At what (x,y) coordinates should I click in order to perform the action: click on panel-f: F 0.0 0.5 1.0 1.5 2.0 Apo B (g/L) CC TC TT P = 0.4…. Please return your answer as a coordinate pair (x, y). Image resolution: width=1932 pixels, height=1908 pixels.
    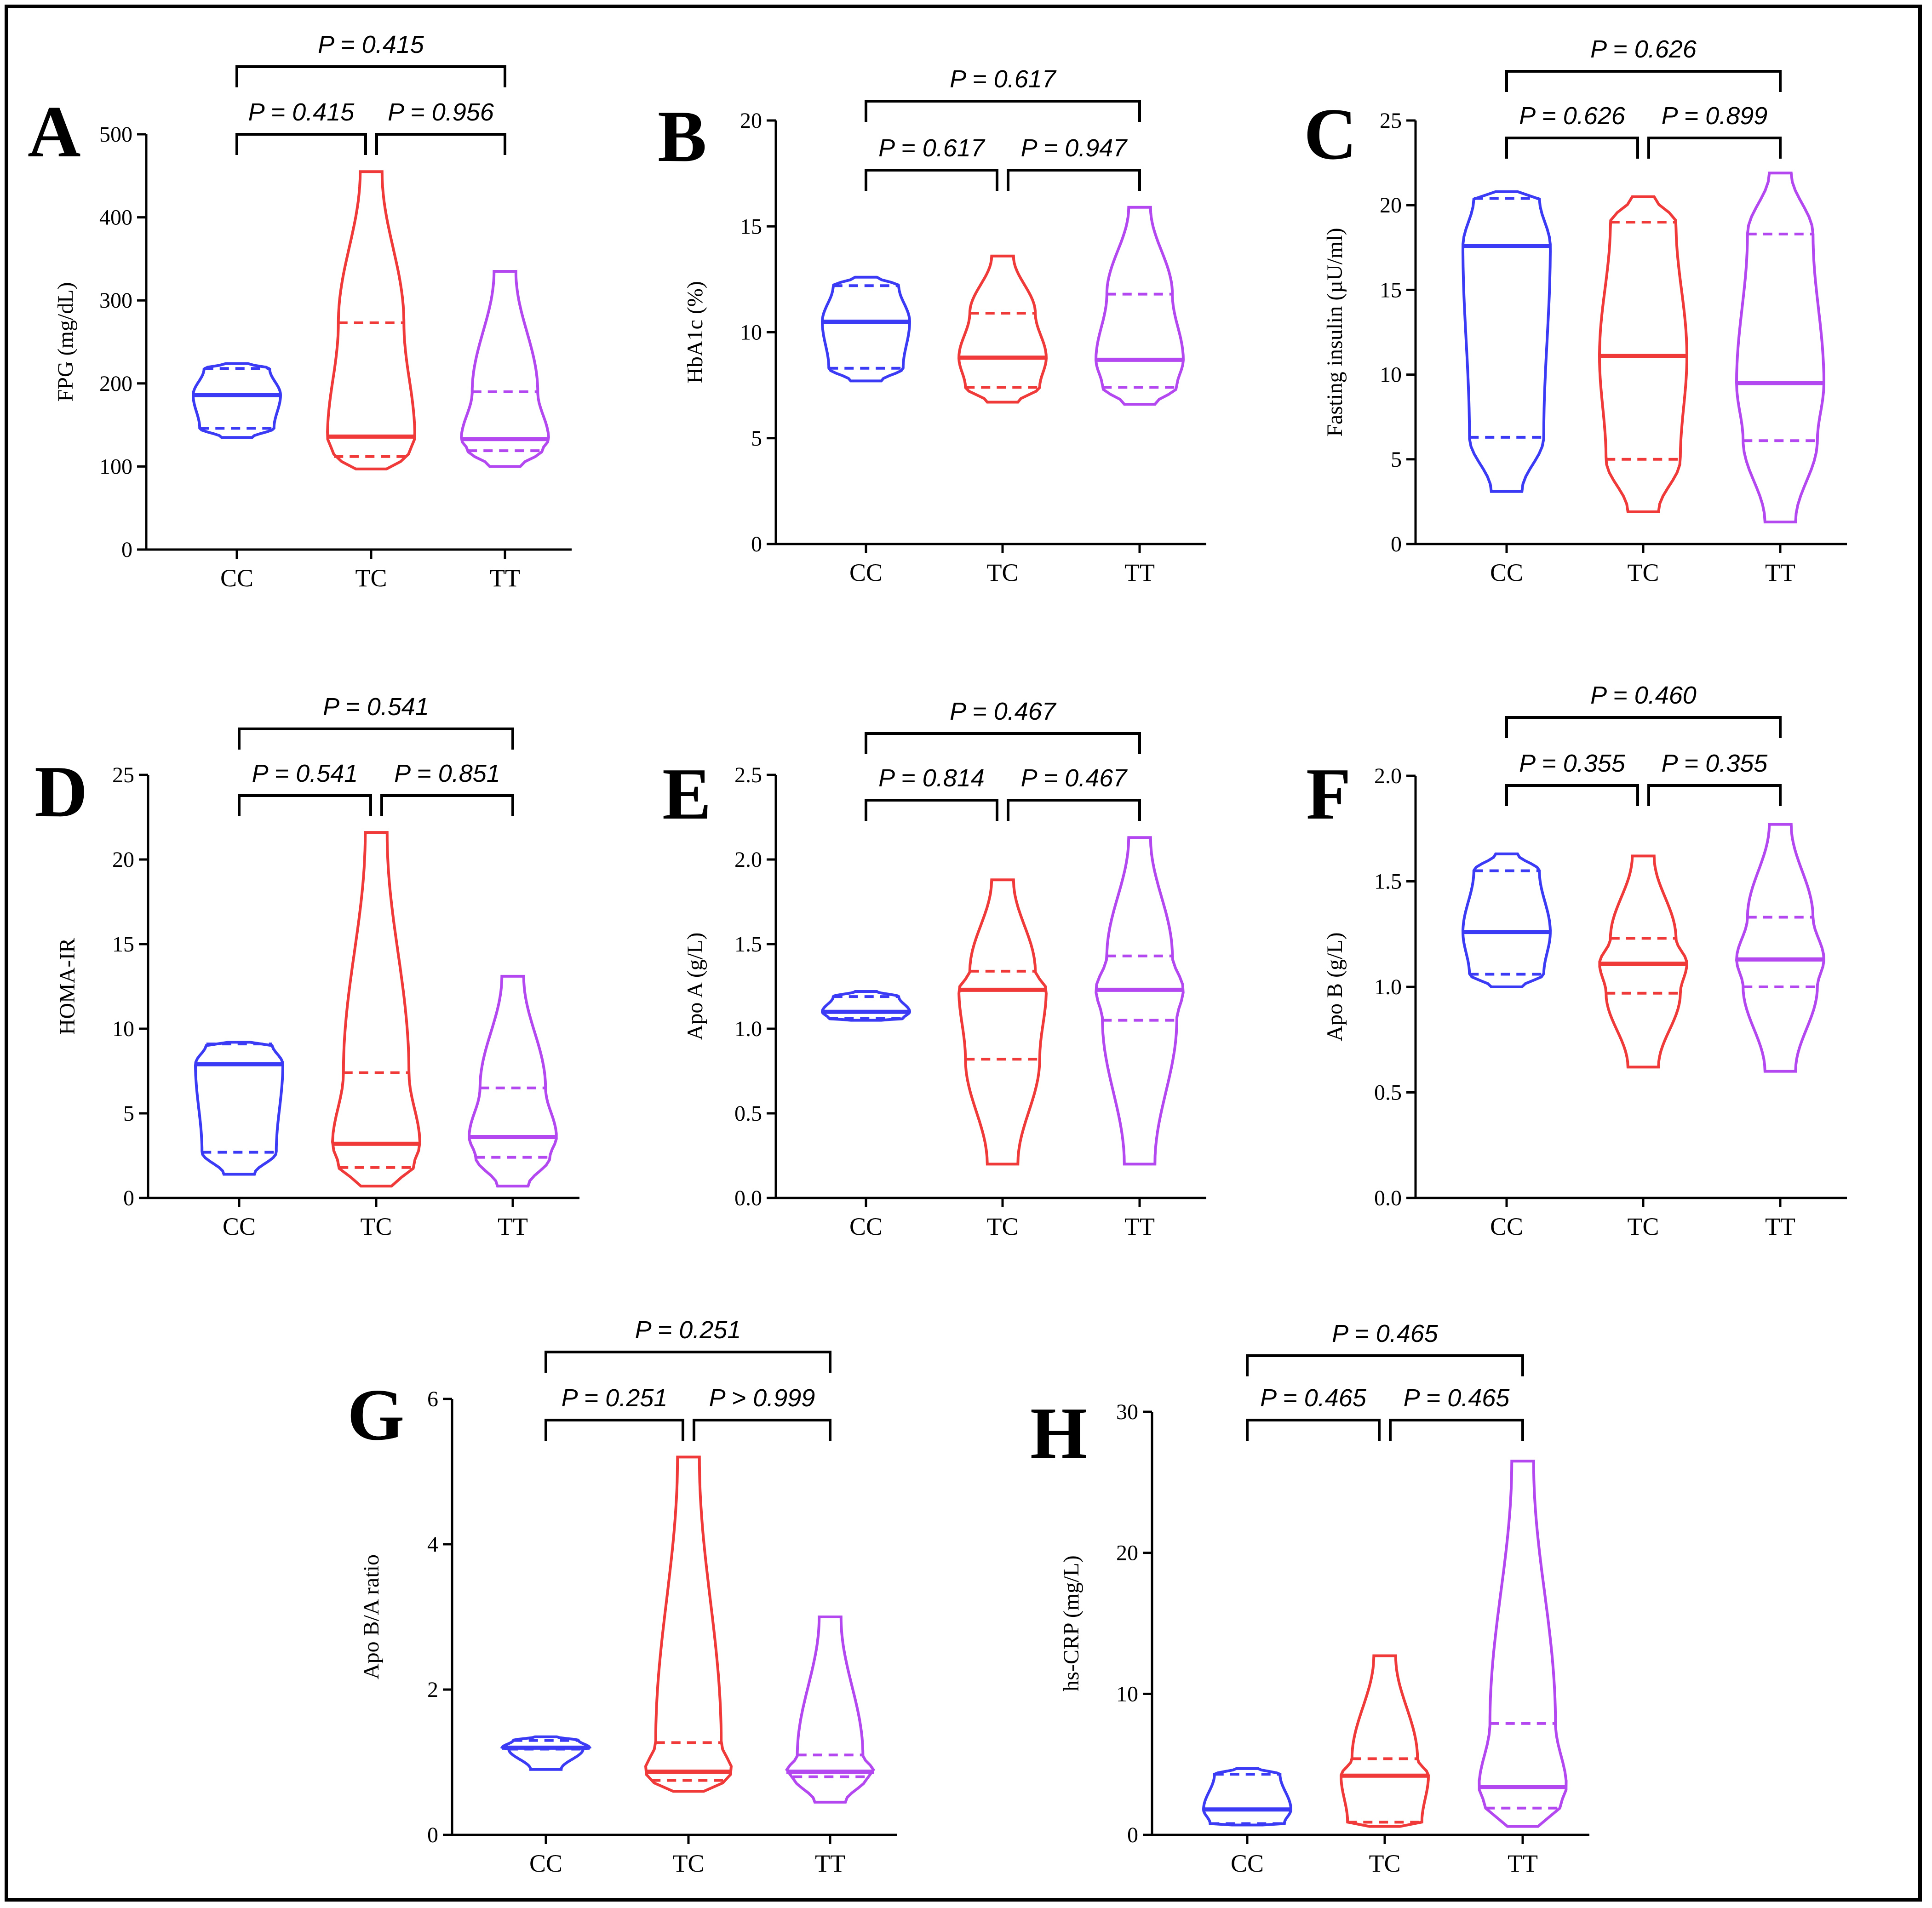
    Looking at the image, I should click on (1577, 961).